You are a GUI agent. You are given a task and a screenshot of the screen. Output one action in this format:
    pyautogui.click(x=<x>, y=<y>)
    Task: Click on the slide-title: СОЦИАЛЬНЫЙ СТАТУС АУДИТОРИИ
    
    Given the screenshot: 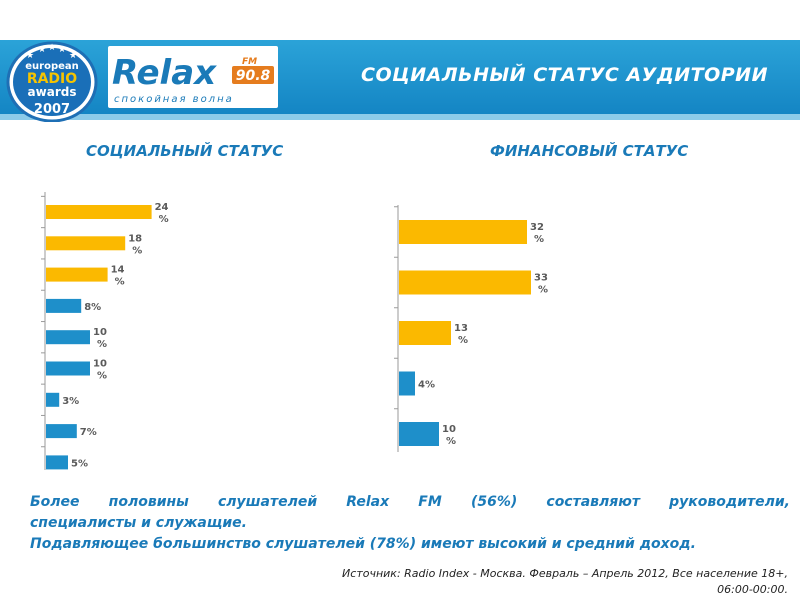 What is the action you would take?
    pyautogui.click(x=564, y=75)
    